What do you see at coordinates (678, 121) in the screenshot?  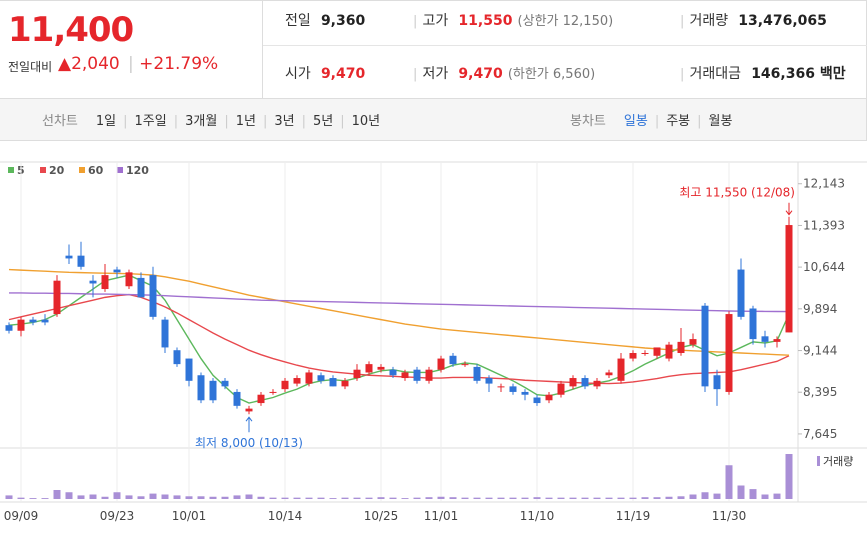 I see `tab: 주봉` at bounding box center [678, 121].